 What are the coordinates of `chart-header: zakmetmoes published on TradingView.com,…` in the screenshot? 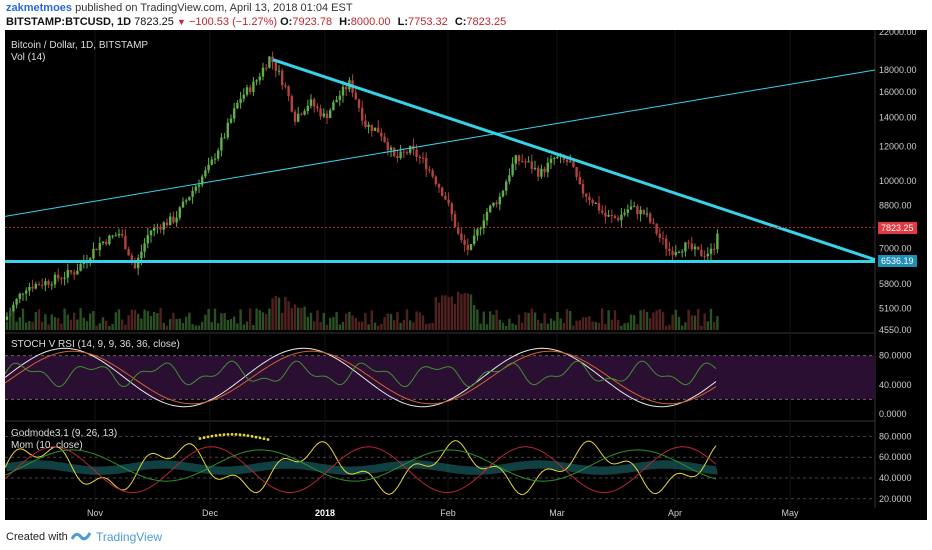 It's located at (466, 15).